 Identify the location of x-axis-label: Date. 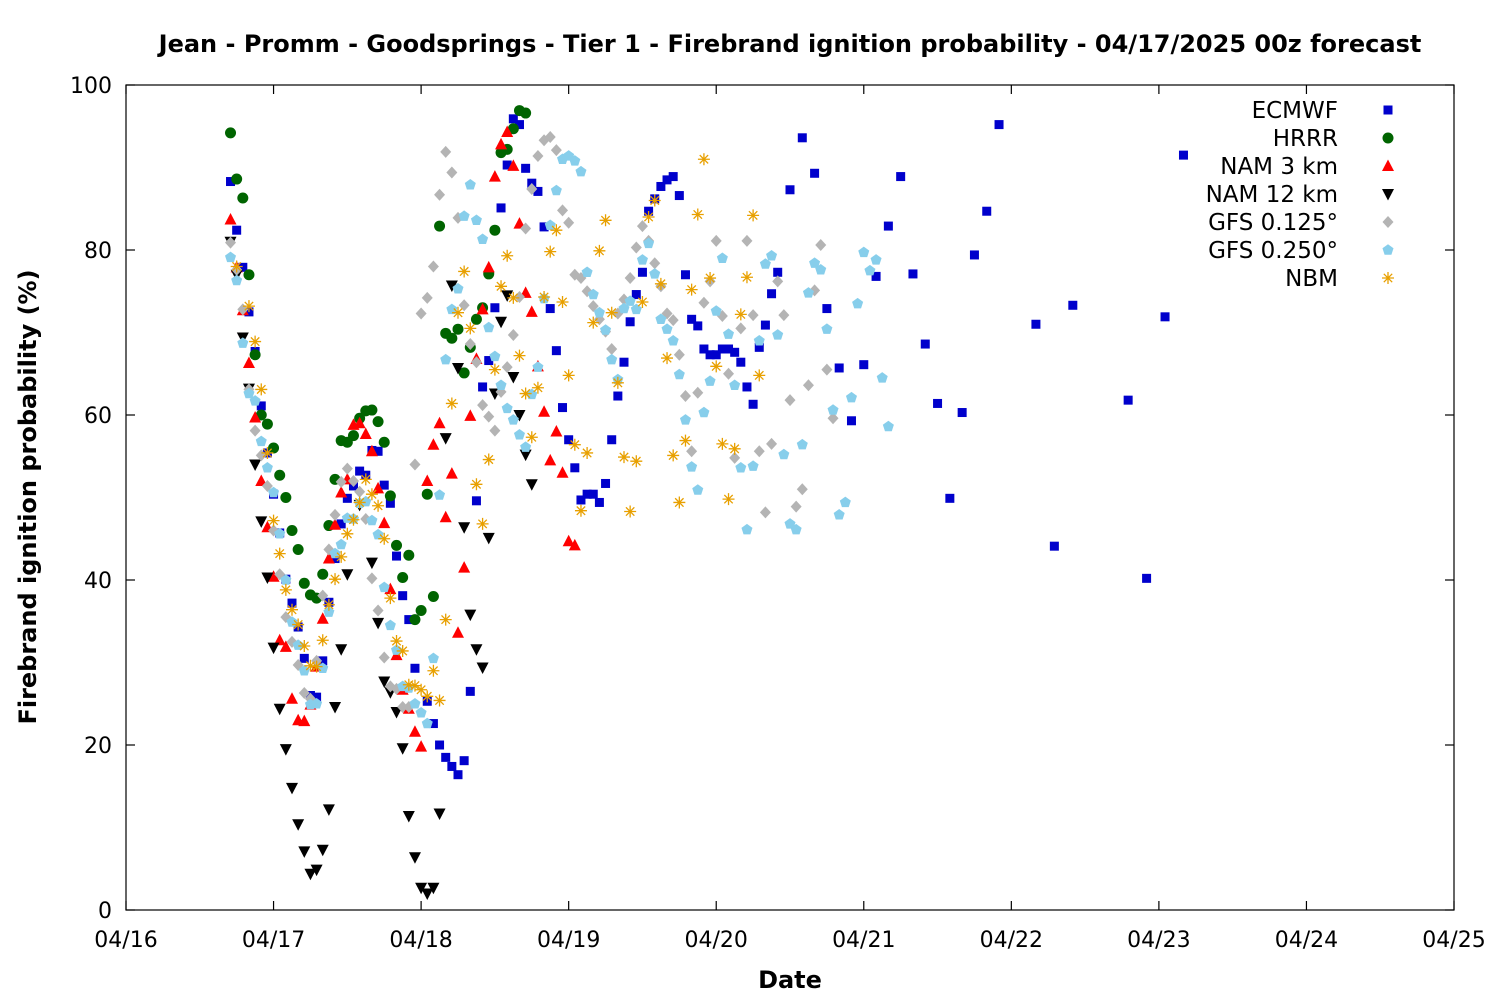
(790, 980).